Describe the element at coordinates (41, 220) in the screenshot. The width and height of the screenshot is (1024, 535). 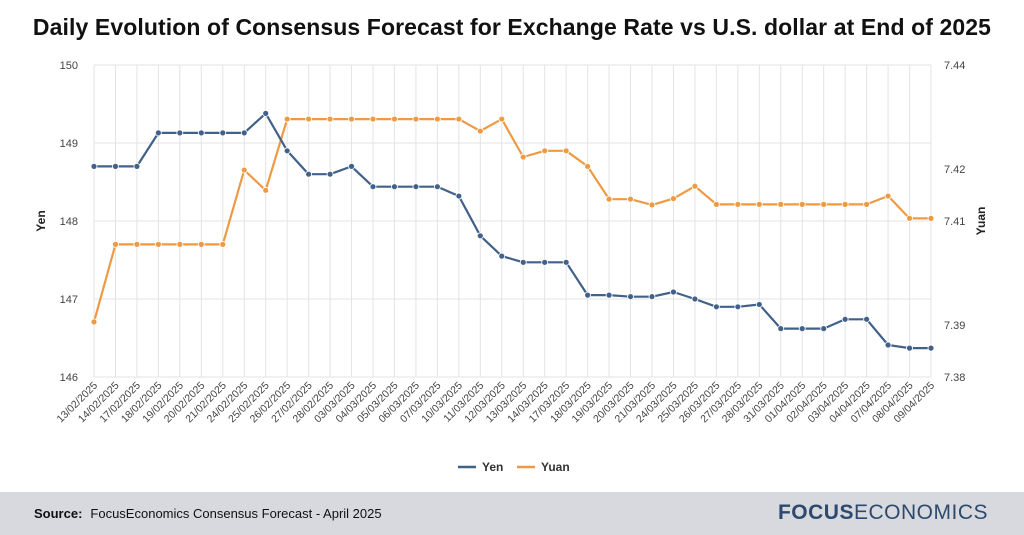
I see `y-left-axis-title: Yen` at that location.